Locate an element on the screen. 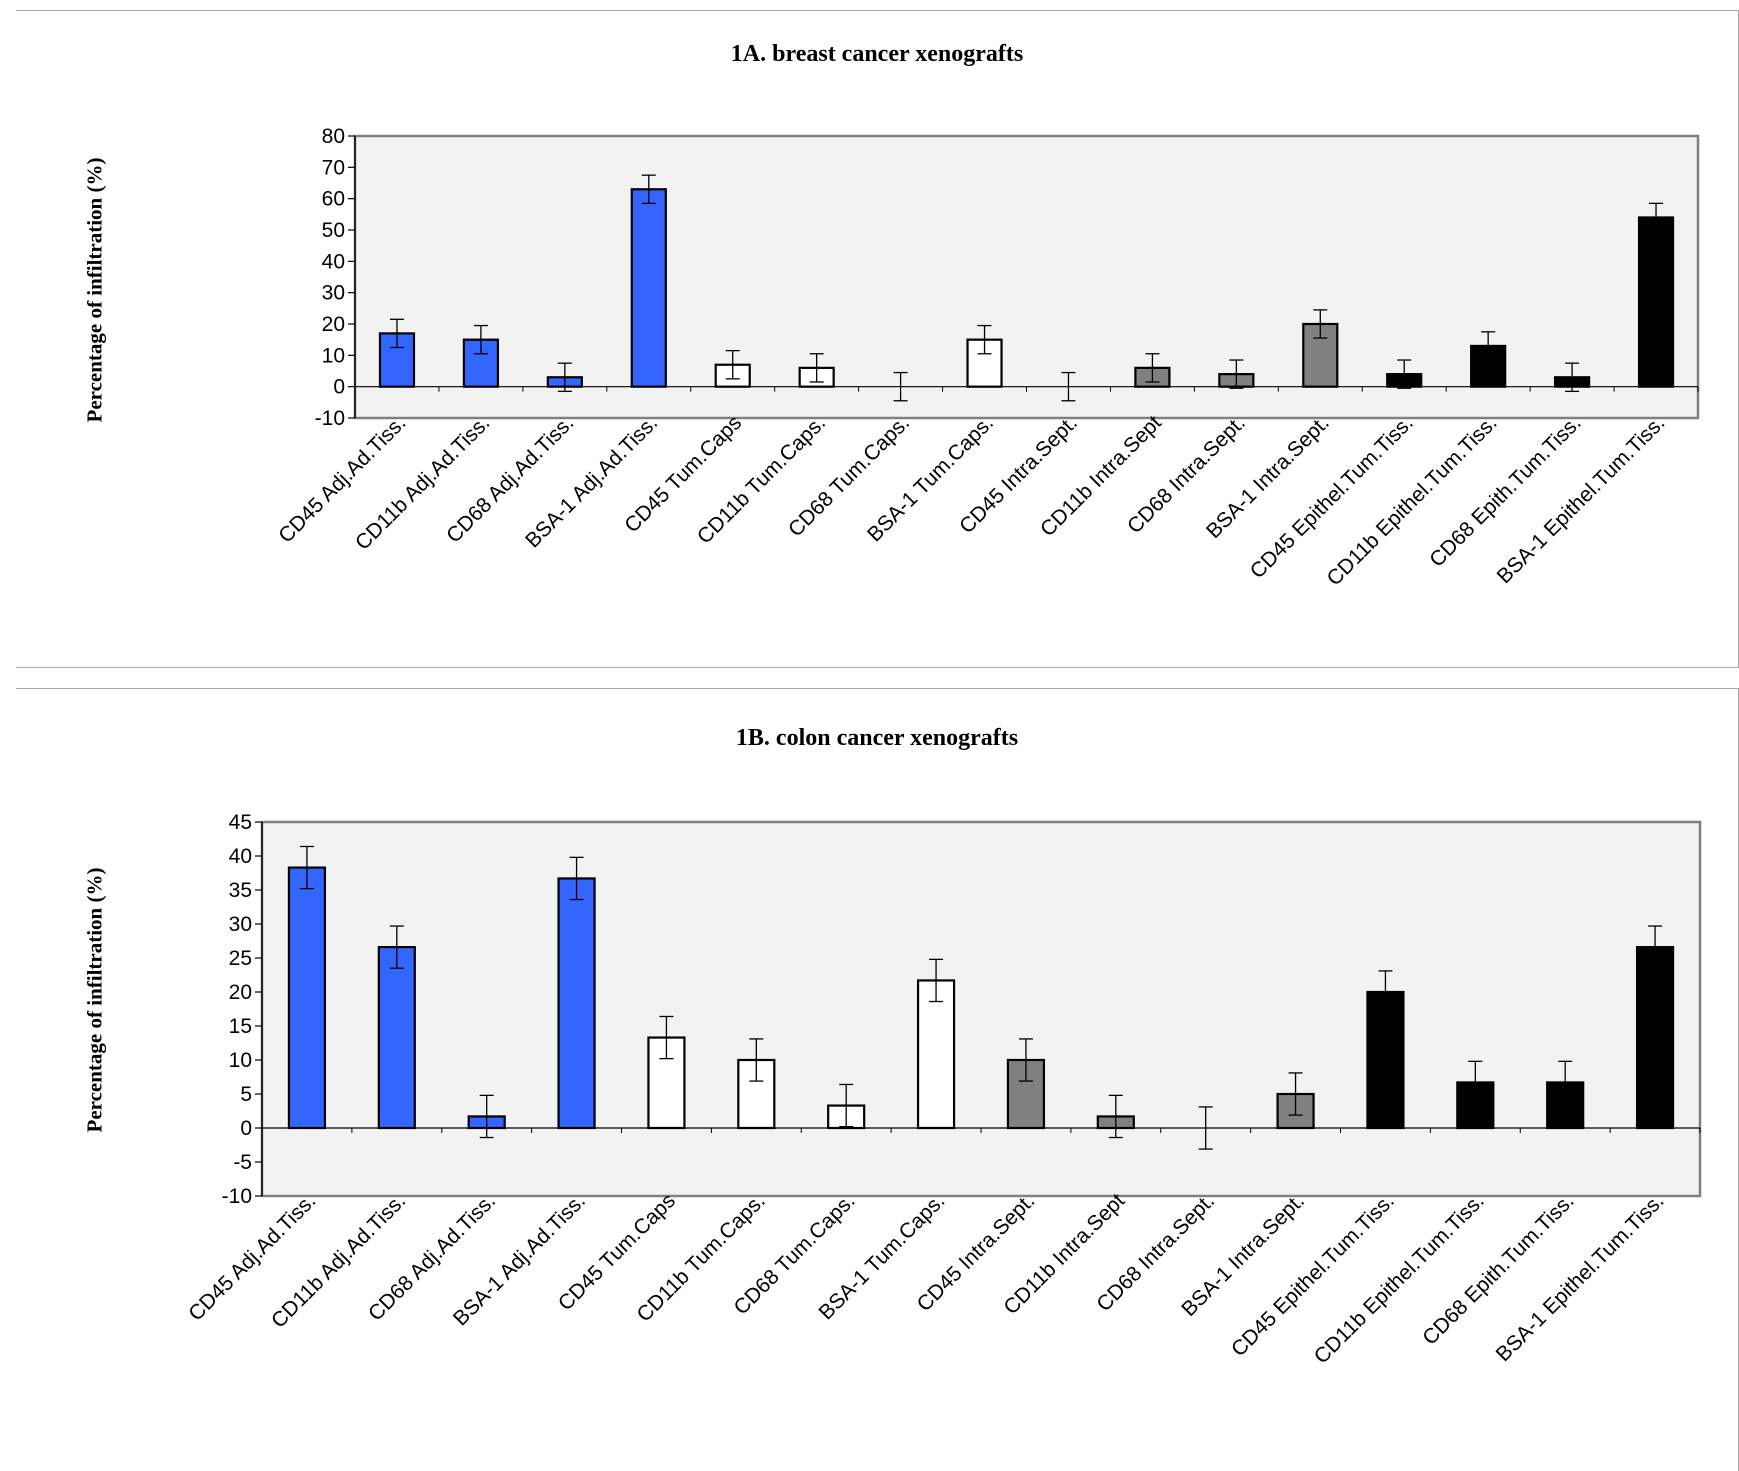  chart-title: 1B. colon cancer xenografts is located at coordinates (877, 738).